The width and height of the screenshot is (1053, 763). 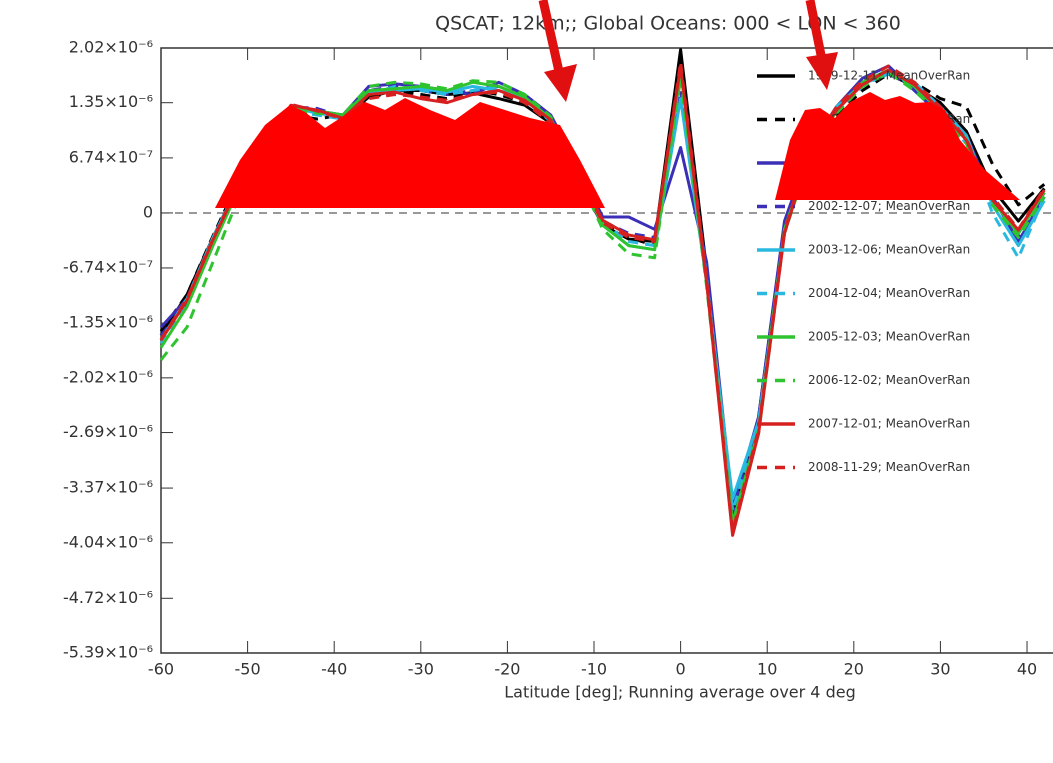 I want to click on x-tick-label: -40, so click(x=334, y=669).